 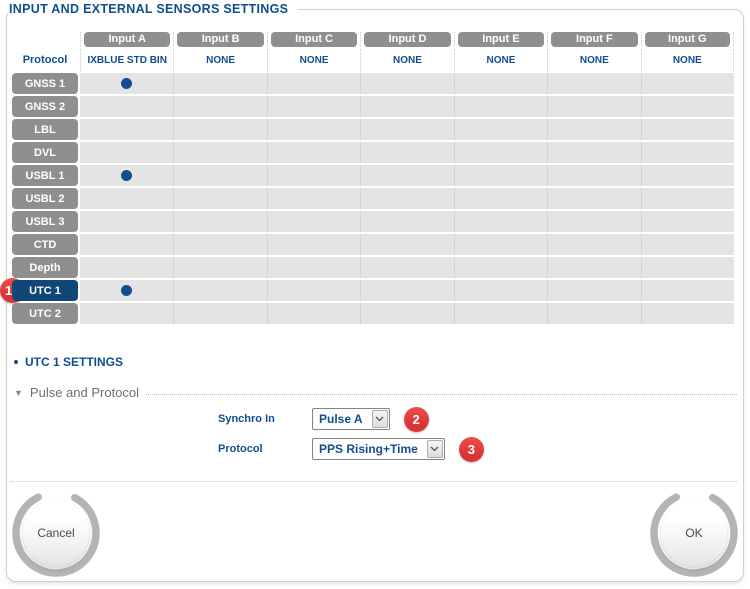 I want to click on cell-usbl-2-input-g, so click(x=687, y=198).